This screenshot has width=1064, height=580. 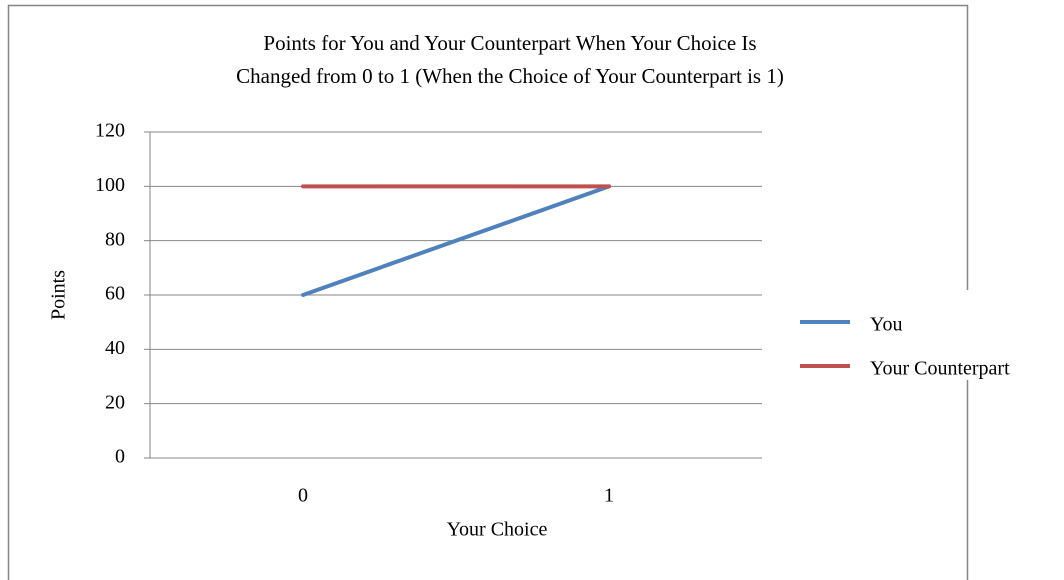 What do you see at coordinates (115, 402) in the screenshot?
I see `y-tick-label: 20` at bounding box center [115, 402].